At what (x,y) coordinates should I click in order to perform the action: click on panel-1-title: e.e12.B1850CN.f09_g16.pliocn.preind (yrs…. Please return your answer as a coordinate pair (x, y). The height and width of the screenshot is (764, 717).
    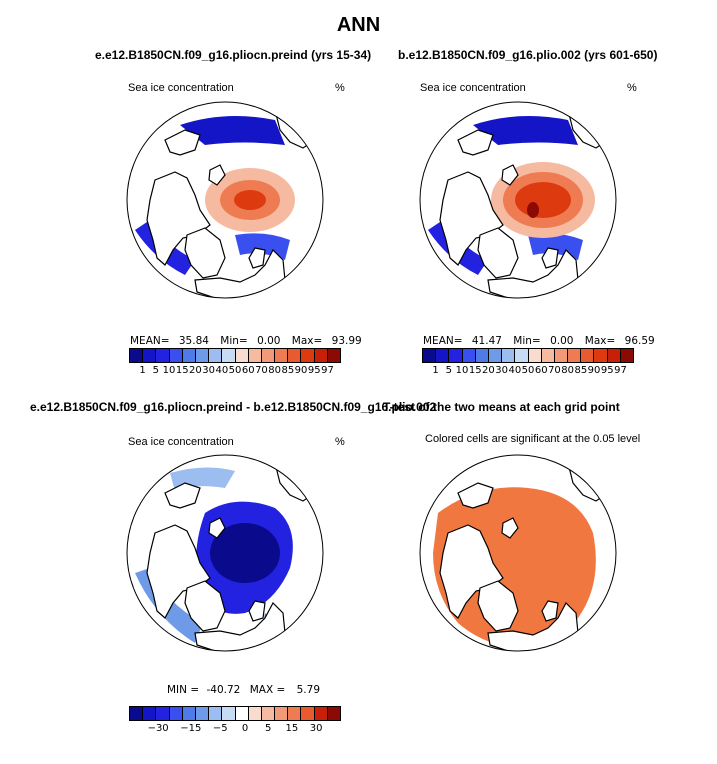
    Looking at the image, I should click on (233, 55).